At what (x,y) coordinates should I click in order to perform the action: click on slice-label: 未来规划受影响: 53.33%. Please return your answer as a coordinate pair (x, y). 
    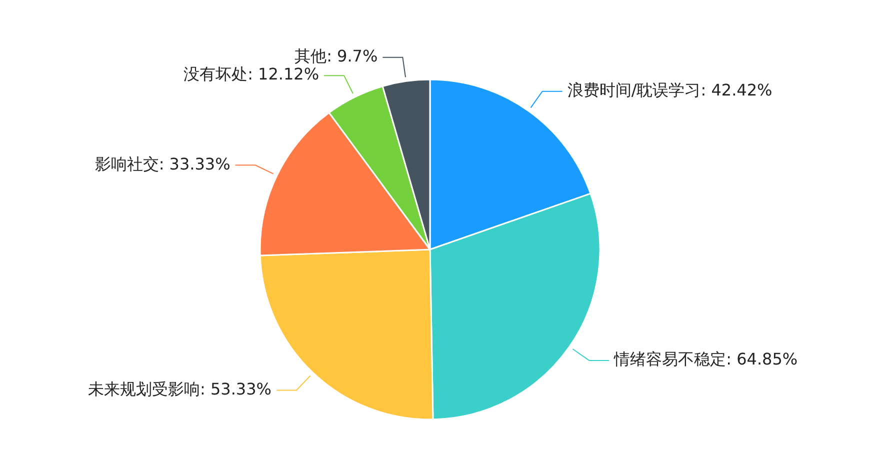
    Looking at the image, I should click on (180, 388).